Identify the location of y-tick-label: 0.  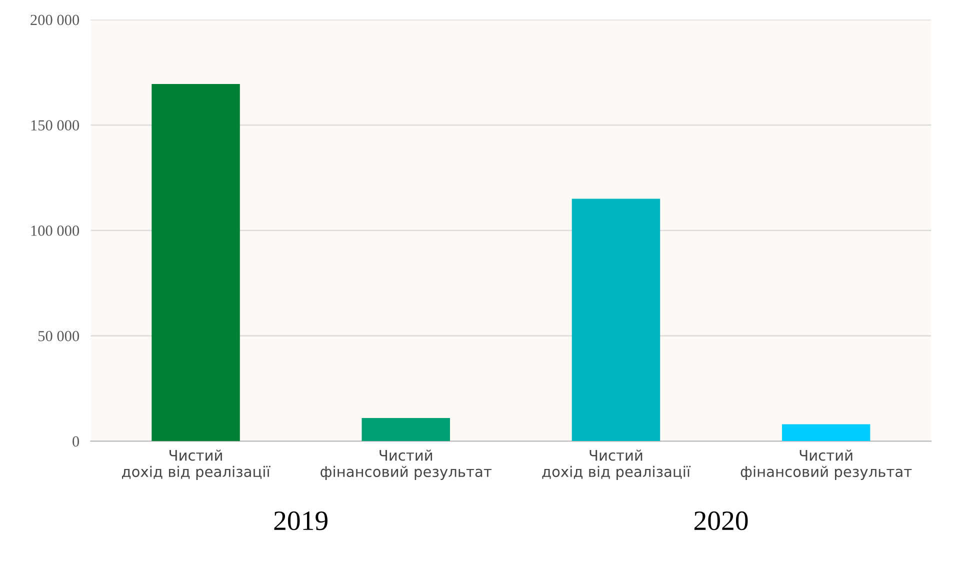
(76, 441).